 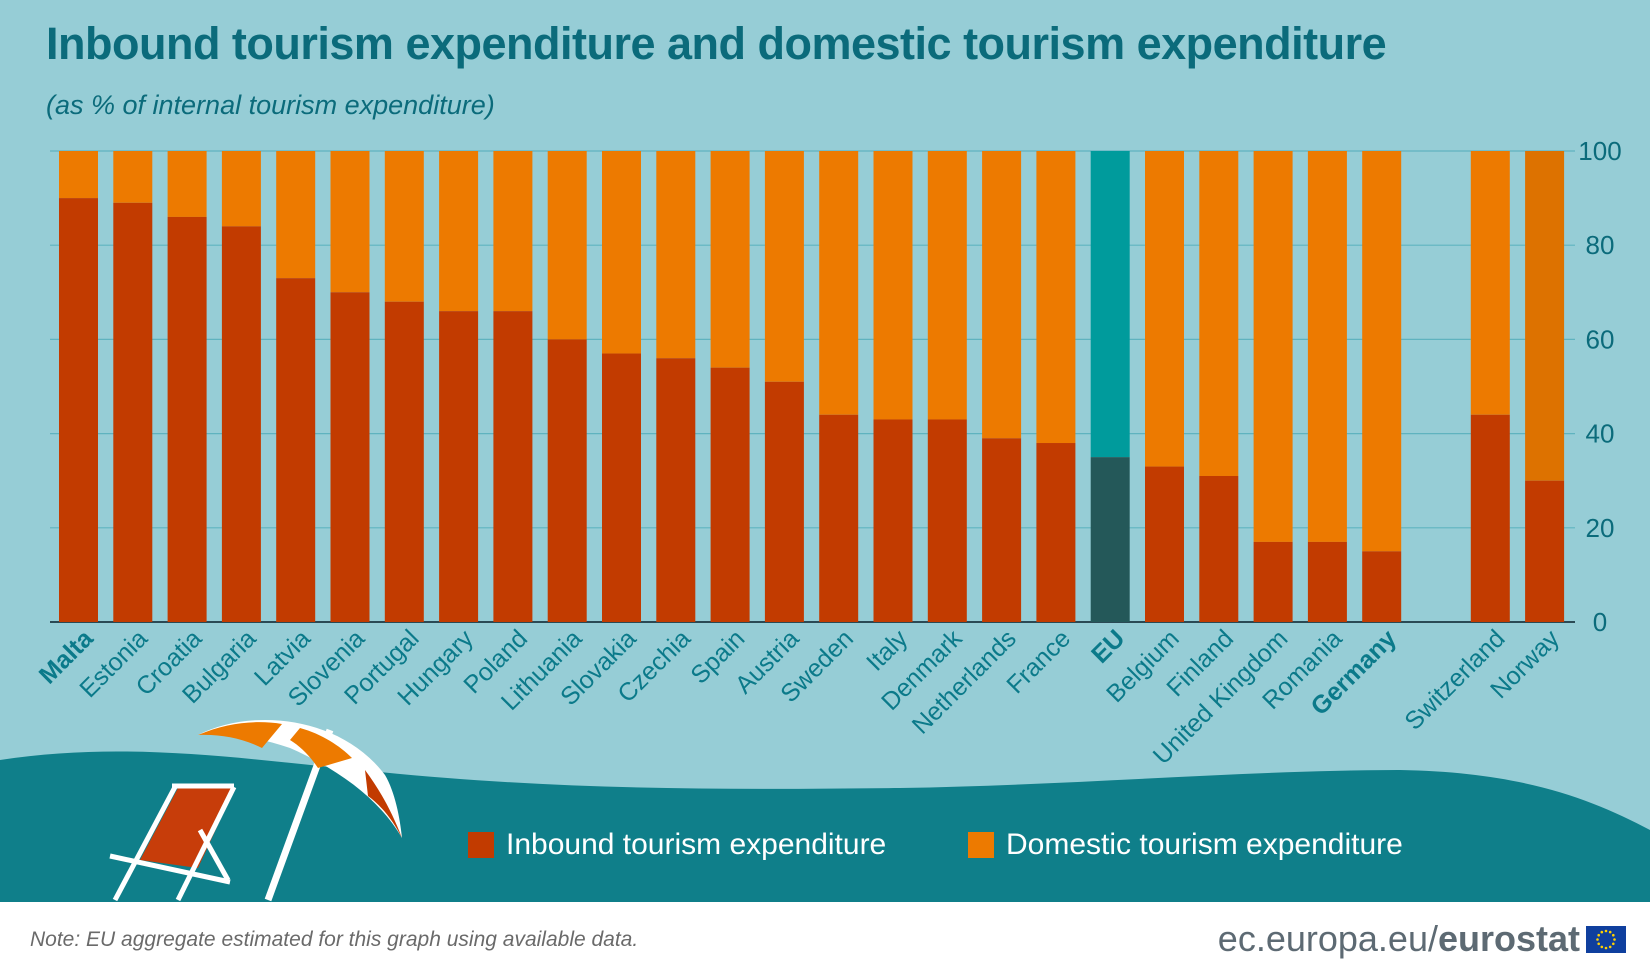 What do you see at coordinates (1204, 844) in the screenshot?
I see `legend-label-domestic: Domestic tourism expenditure` at bounding box center [1204, 844].